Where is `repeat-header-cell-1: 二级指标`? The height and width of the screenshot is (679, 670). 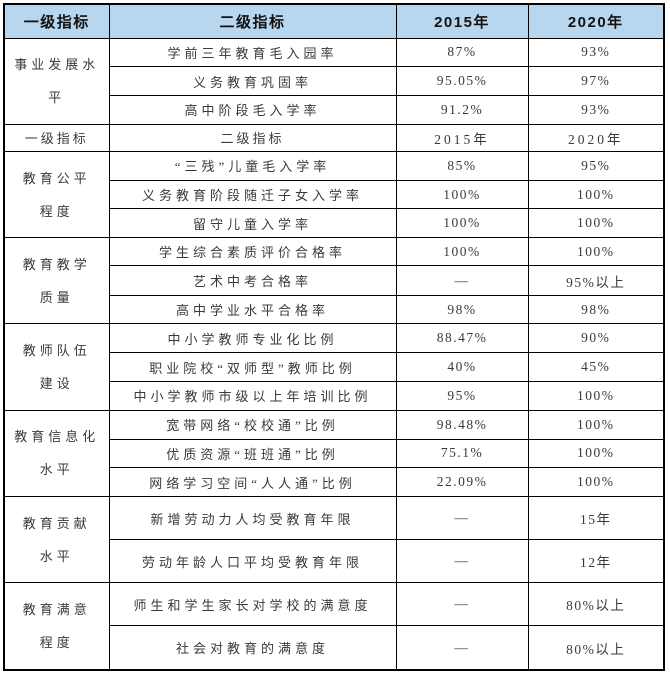 repeat-header-cell-1: 二级指标 is located at coordinates (252, 137).